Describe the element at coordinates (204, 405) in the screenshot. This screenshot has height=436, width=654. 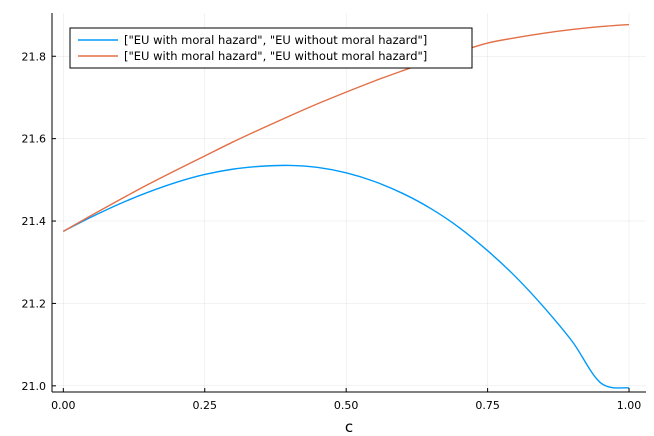
I see `x-tick-label: 0.25` at that location.